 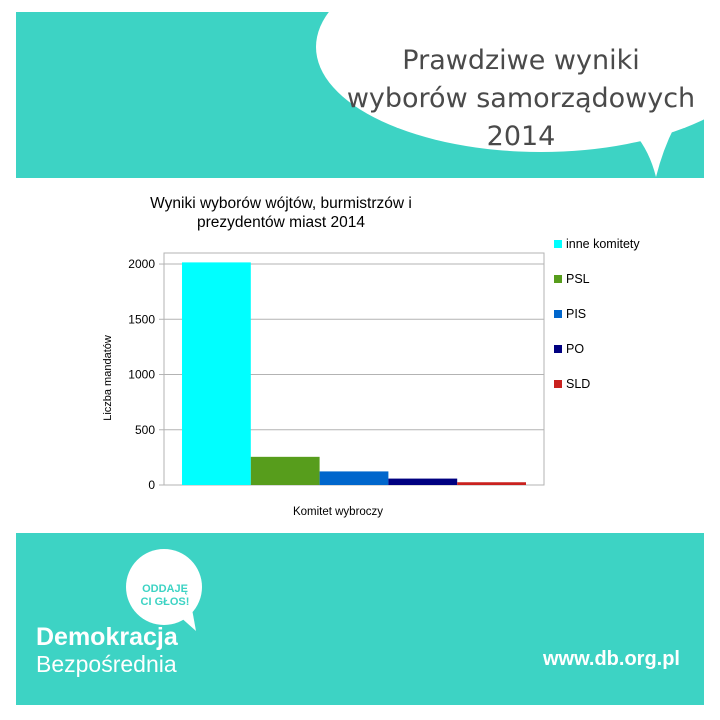 I want to click on legend-label: PSL, so click(x=578, y=279).